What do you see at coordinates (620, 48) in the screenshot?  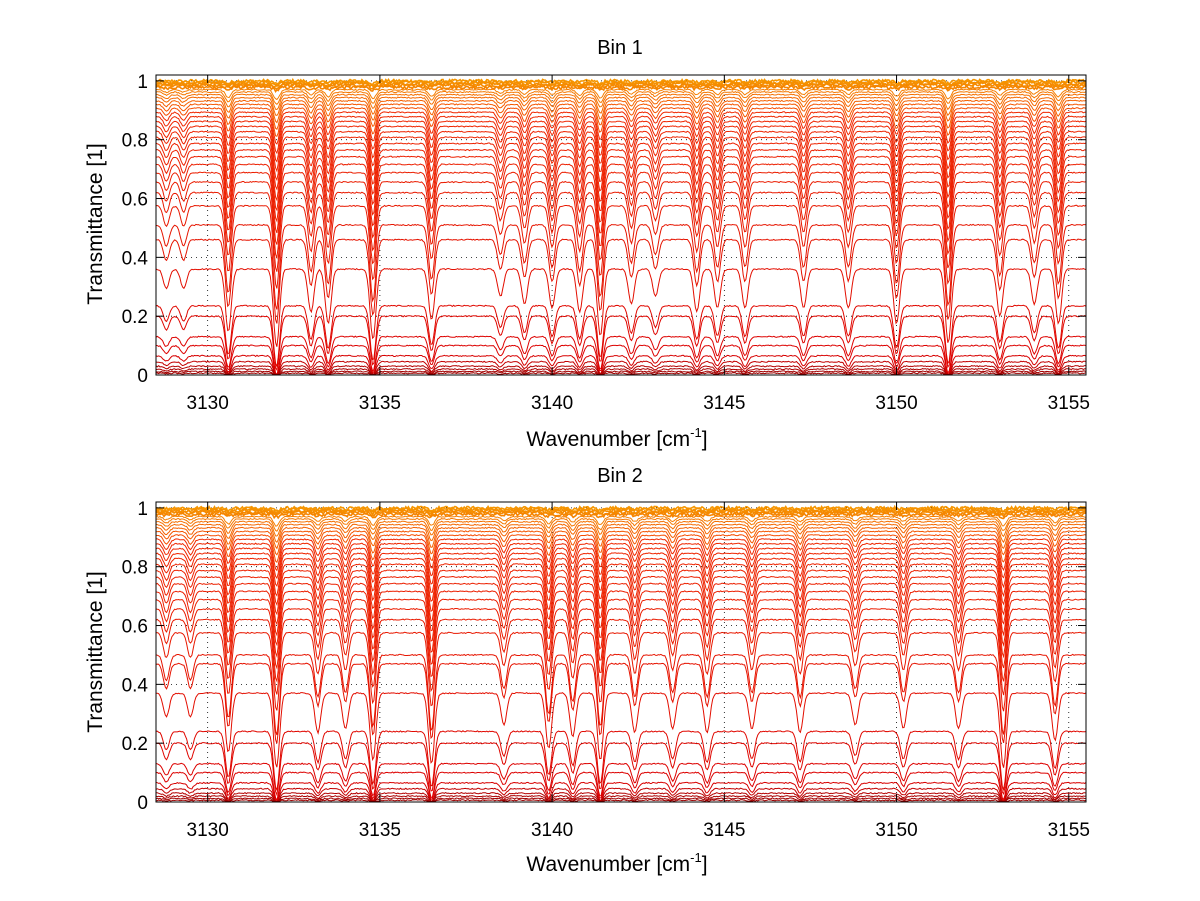 I see `plot-title: Bin 1` at bounding box center [620, 48].